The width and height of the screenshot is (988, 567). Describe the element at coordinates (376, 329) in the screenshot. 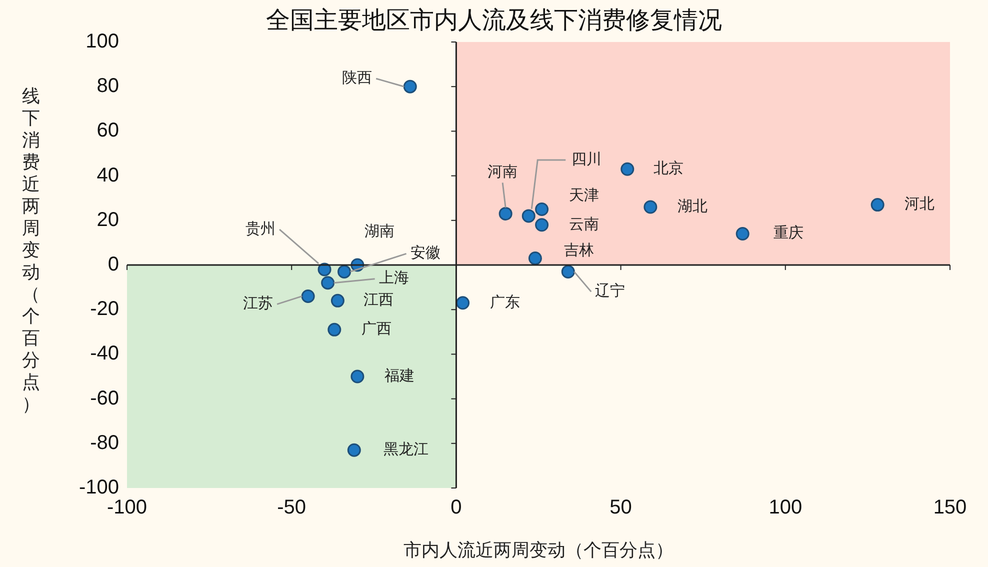

I see `annotation: 广西` at that location.